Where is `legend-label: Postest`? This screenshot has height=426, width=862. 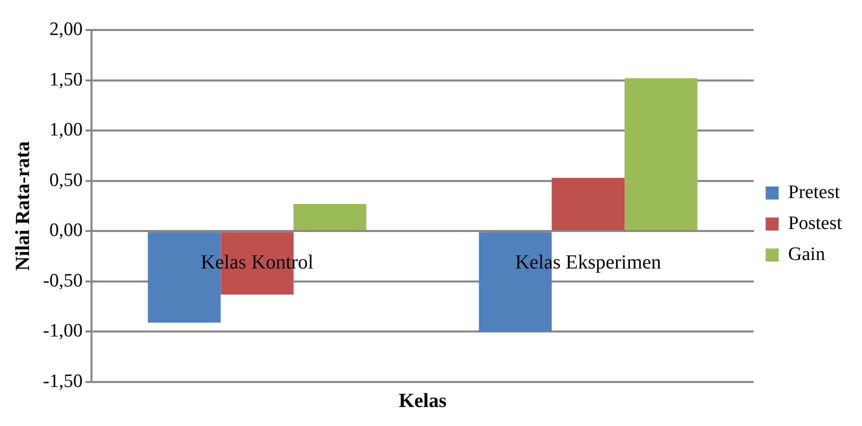 legend-label: Postest is located at coordinates (815, 223).